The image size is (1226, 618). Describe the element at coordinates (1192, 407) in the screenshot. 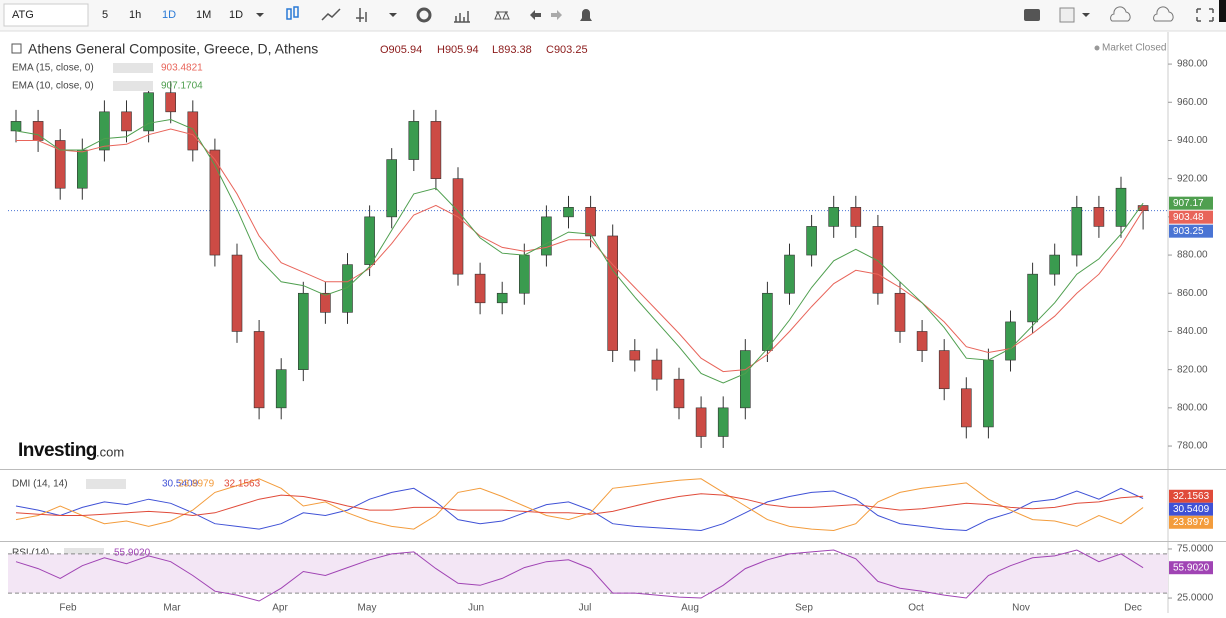

I see `y-tick-label: 800.00` at that location.